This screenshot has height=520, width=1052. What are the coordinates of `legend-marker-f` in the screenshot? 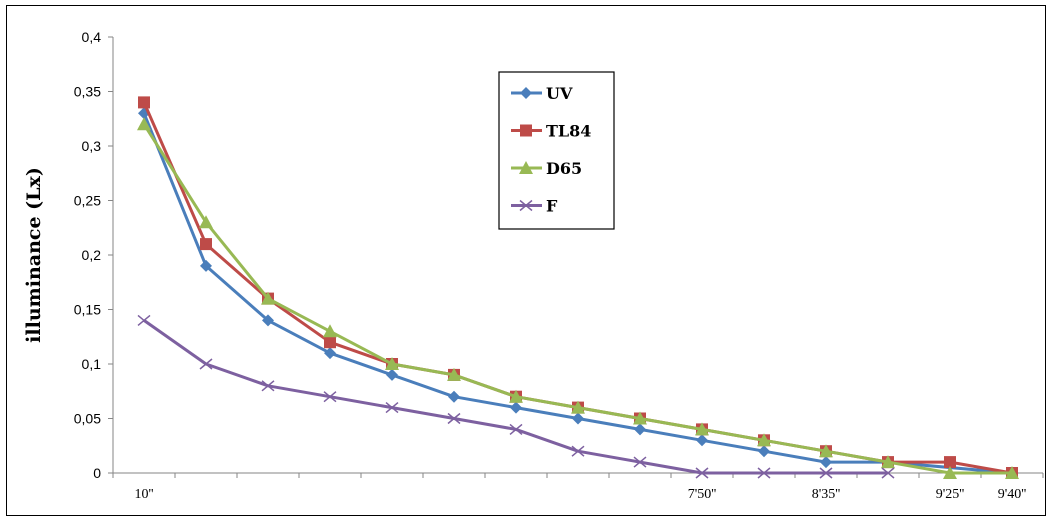 It's located at (526, 205).